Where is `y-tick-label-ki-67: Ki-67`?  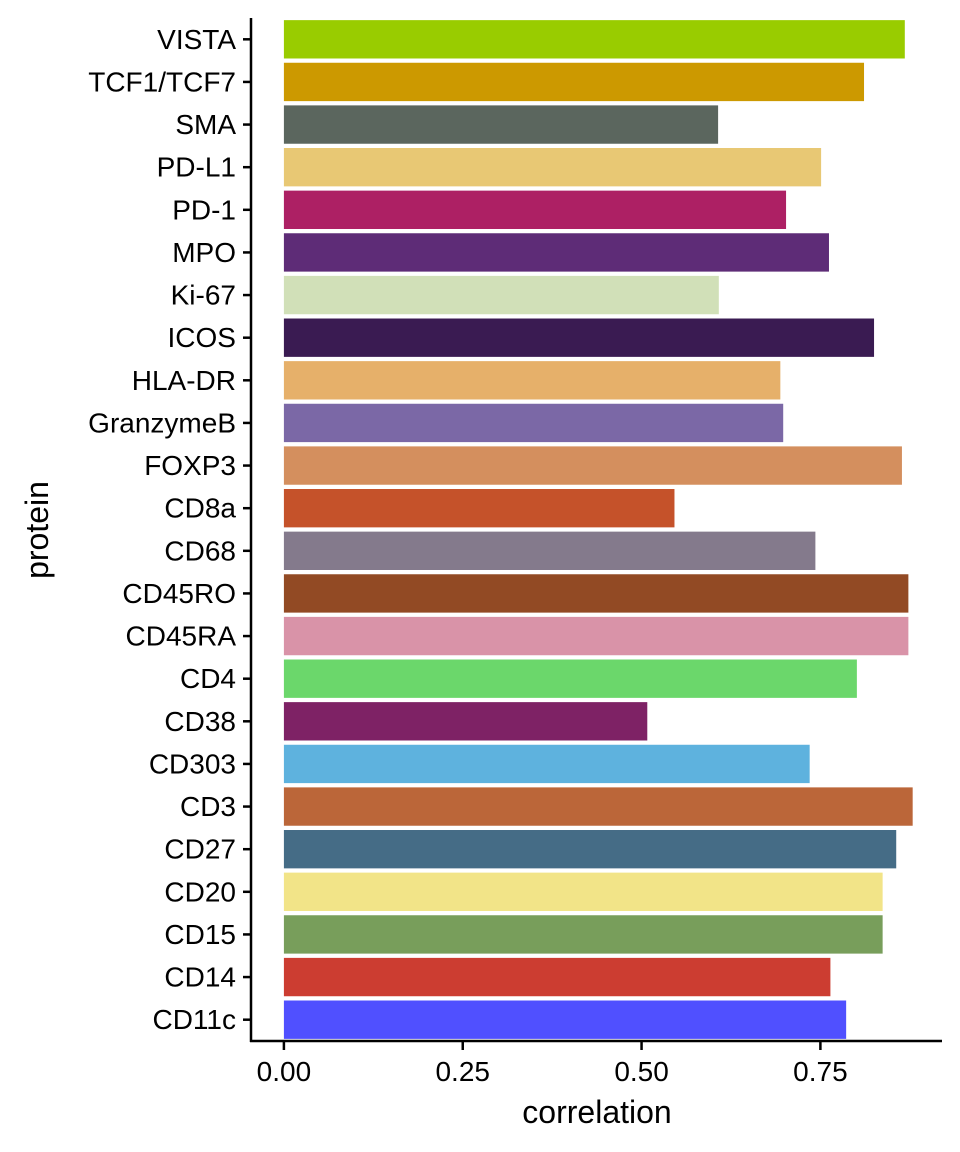 y-tick-label-ki-67: Ki-67 is located at coordinates (203, 295).